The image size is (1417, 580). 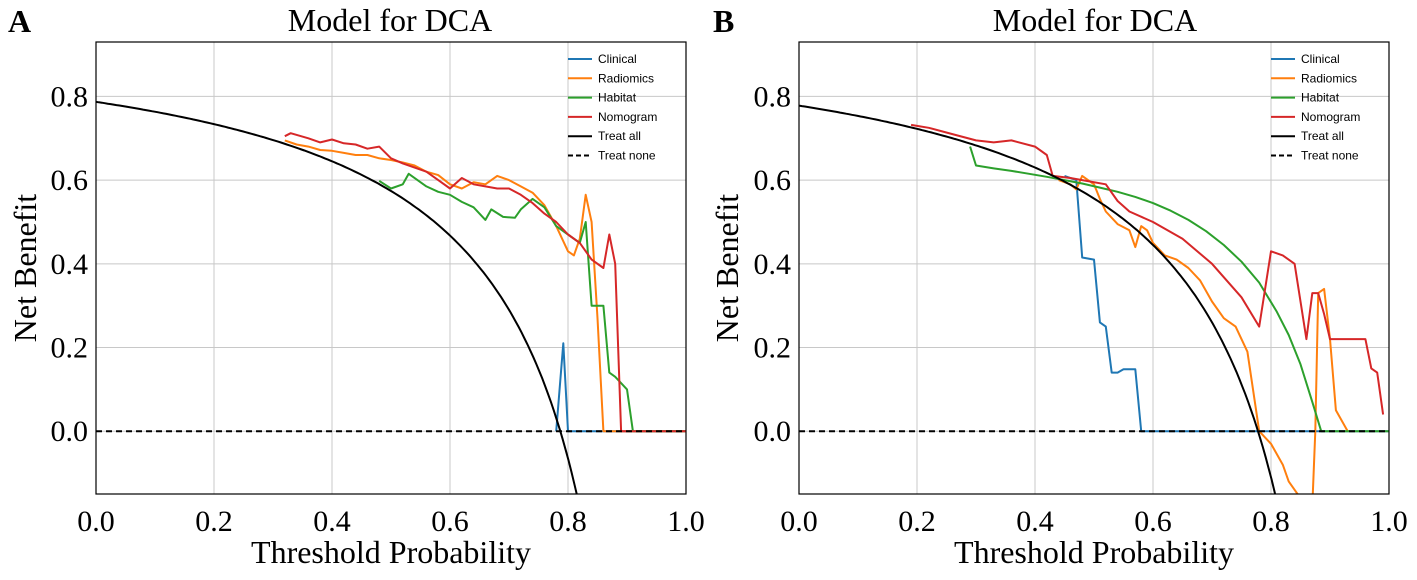 I want to click on panel-b-series-radiomics, so click(x=1203, y=334).